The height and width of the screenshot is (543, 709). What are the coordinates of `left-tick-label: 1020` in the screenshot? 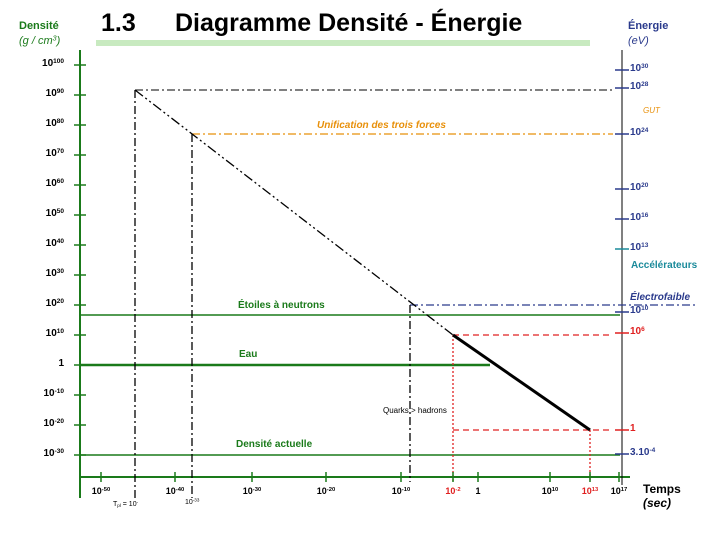 It's located at (54, 303).